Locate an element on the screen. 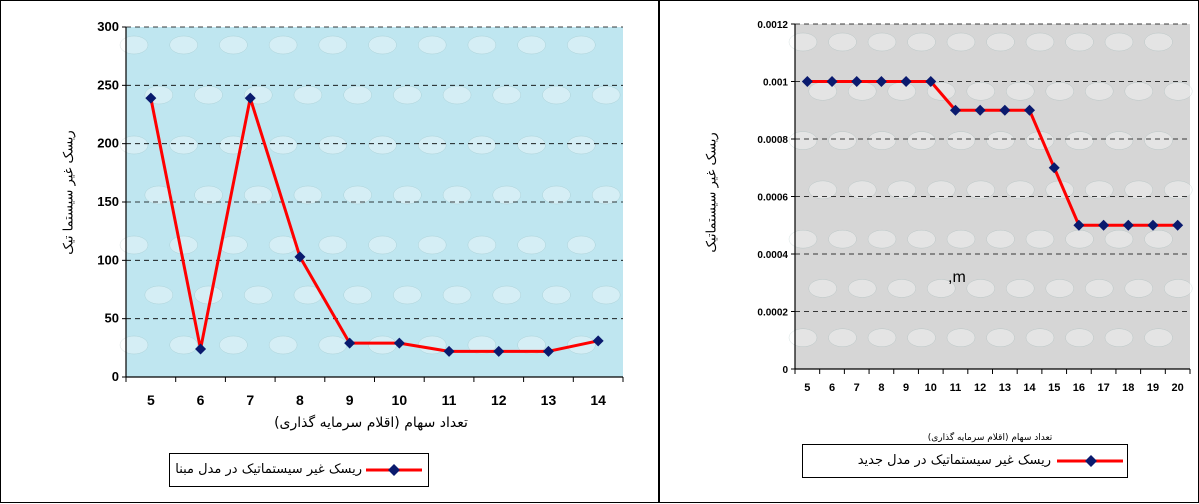  x-tick-label-1-3: 8 is located at coordinates (881, 388).